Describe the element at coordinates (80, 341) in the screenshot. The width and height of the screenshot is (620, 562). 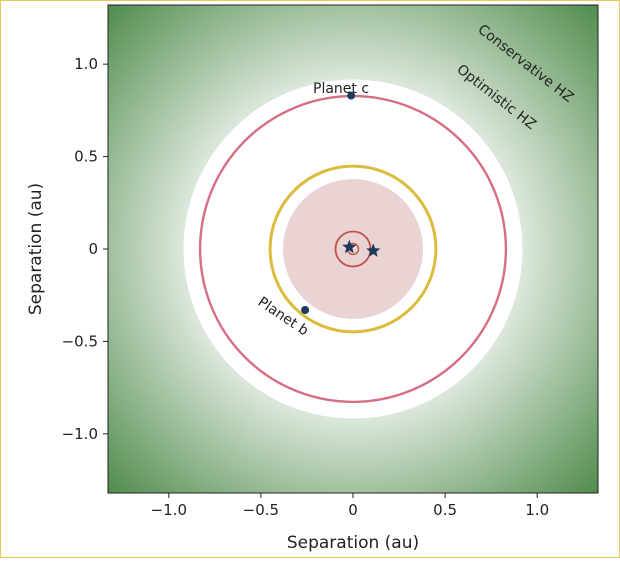
I see `y-tick-label: −0.5` at that location.